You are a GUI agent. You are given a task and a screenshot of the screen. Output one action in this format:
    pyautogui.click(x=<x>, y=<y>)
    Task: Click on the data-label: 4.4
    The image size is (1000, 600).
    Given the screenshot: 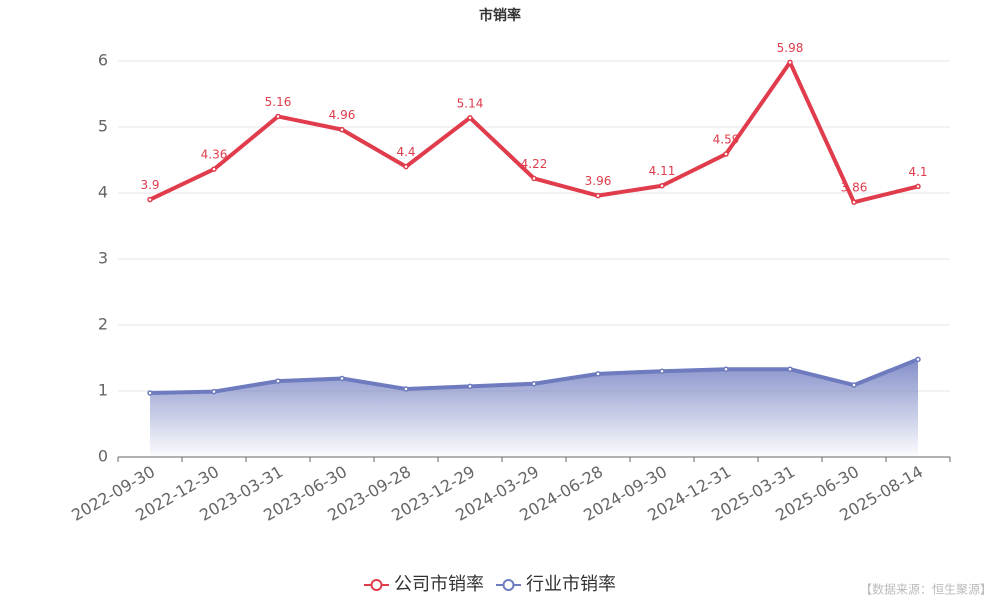 What is the action you would take?
    pyautogui.click(x=405, y=152)
    